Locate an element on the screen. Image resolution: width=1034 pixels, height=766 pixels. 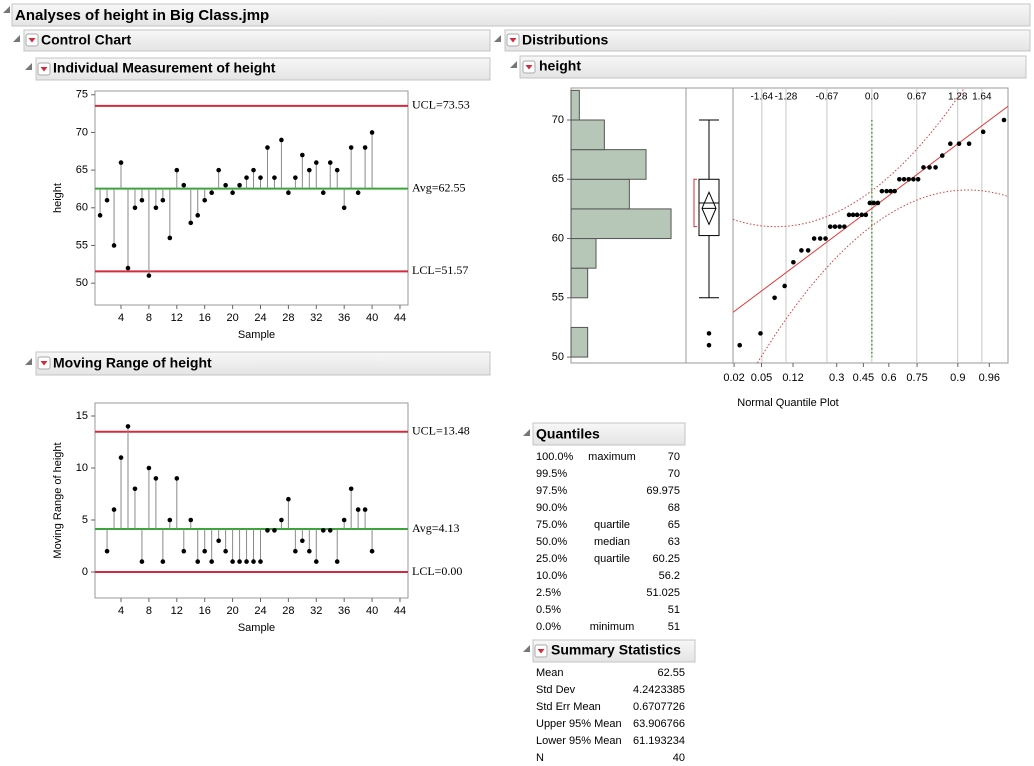
shortest-half is located at coordinates (695, 203).